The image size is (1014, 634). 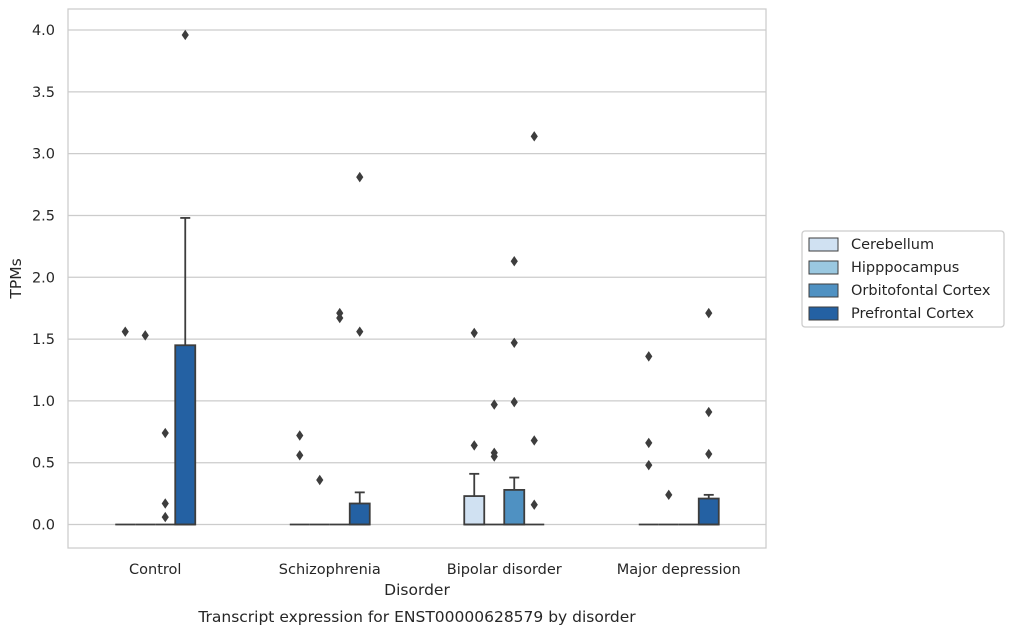 I want to click on legend-frame, so click(x=903, y=279).